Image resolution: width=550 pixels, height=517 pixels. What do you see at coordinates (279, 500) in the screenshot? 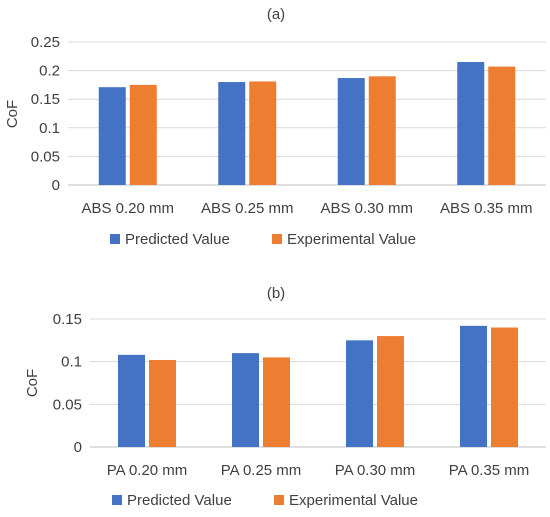
I see `chart-b-legend-swatch-experimental` at bounding box center [279, 500].